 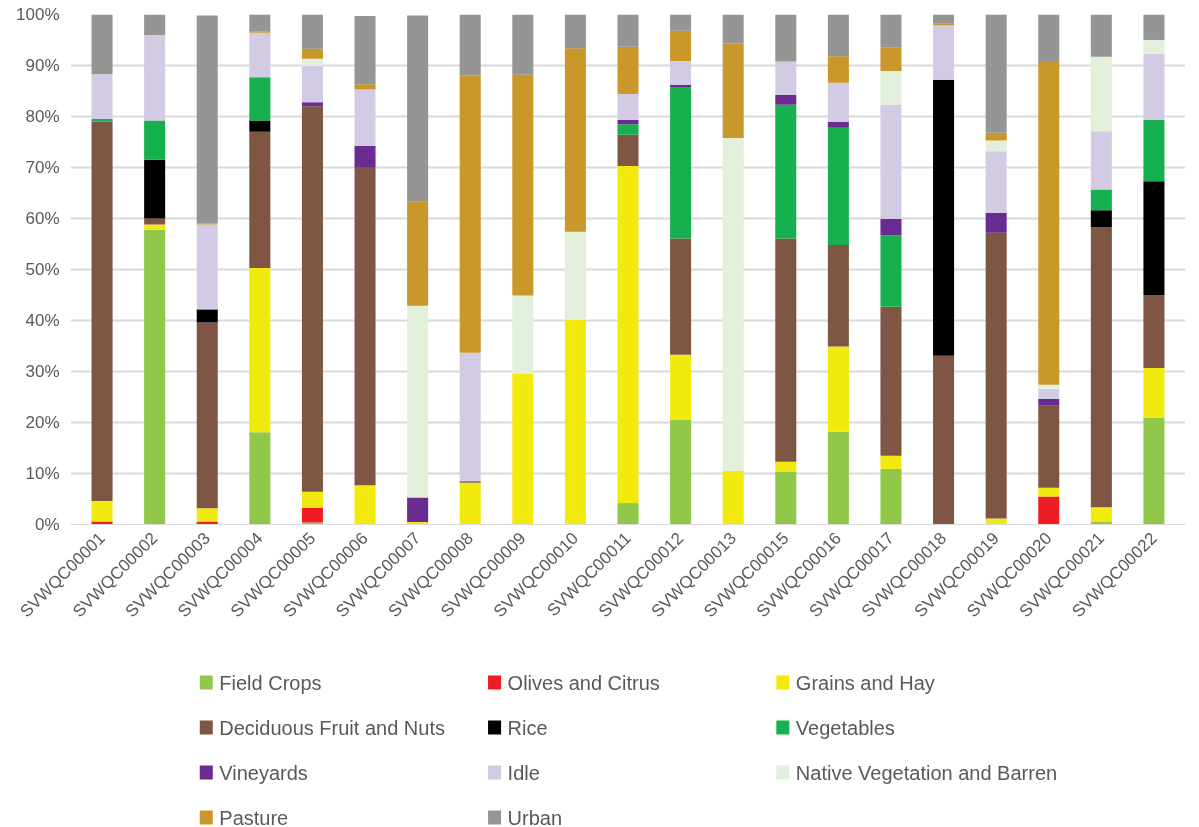 I want to click on legend-label: Vegetables, so click(x=845, y=727).